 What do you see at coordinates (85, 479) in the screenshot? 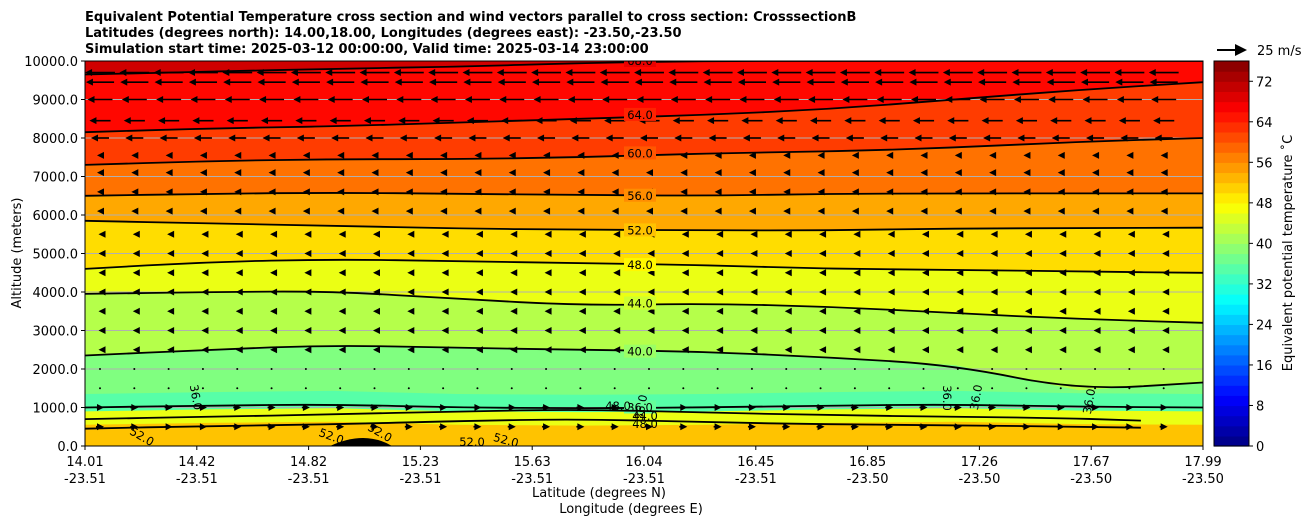
I see `x-tick-label-lon: -23.51` at bounding box center [85, 479].